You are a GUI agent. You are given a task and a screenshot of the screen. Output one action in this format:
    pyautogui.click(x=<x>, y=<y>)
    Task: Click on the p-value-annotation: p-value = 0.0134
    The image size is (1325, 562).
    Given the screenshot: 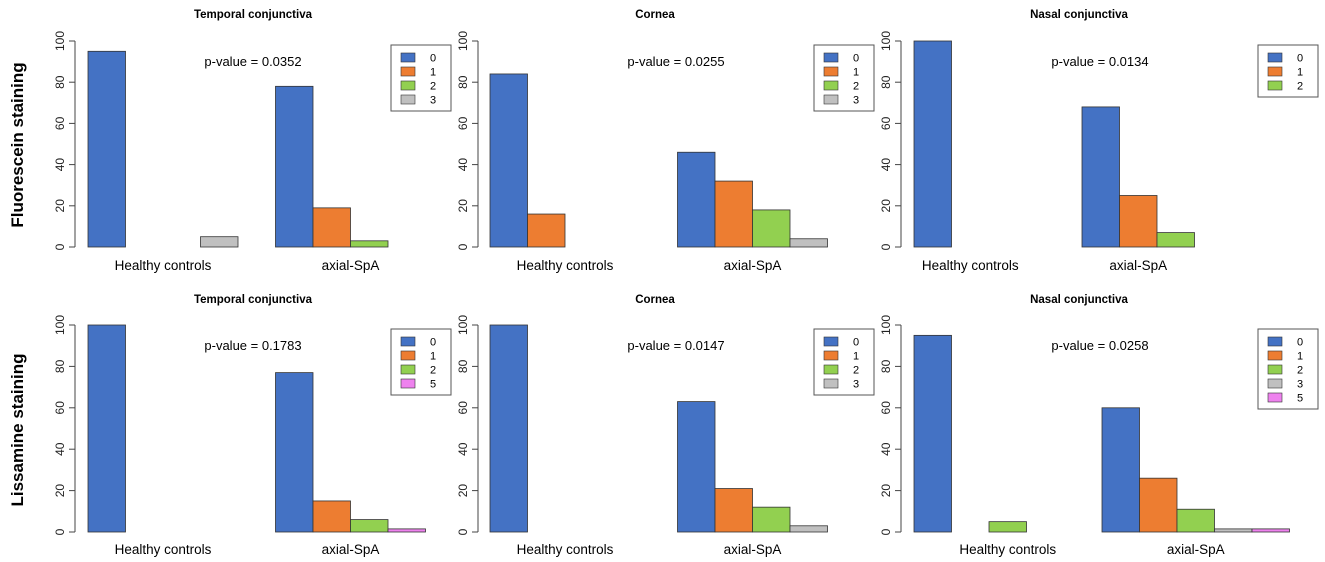 What is the action you would take?
    pyautogui.click(x=1099, y=61)
    